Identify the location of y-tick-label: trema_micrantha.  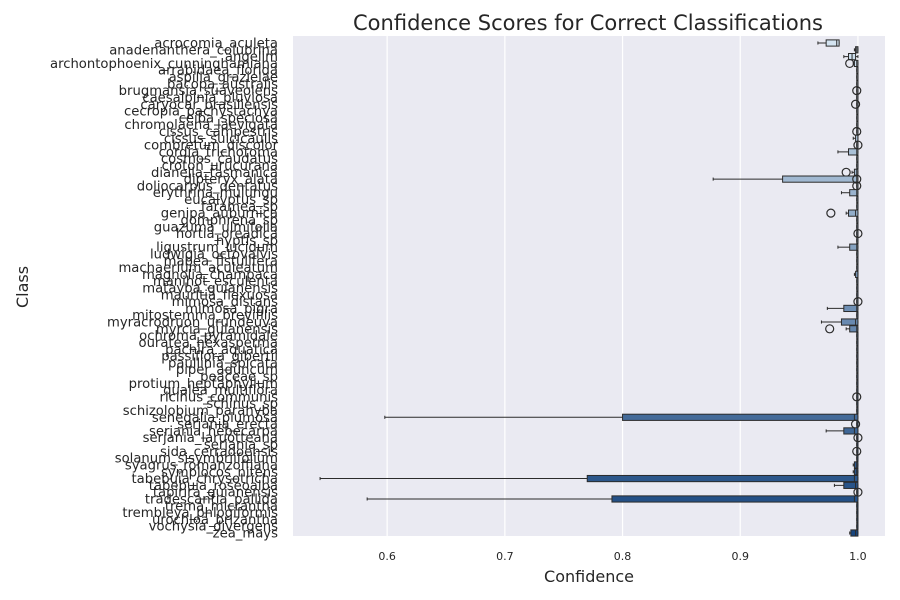
(221, 506).